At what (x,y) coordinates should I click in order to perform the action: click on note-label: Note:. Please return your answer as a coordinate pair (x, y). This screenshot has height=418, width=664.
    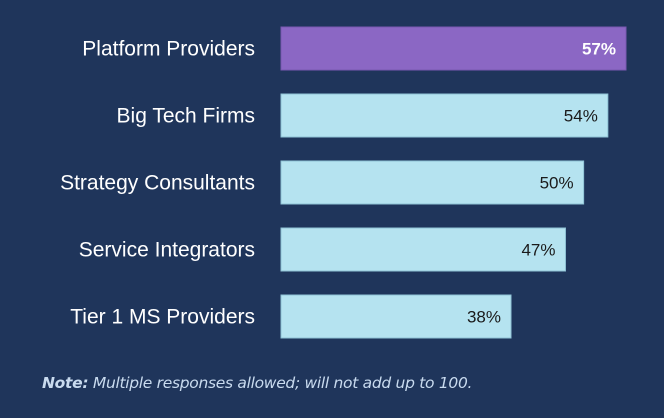
    Looking at the image, I should click on (65, 383).